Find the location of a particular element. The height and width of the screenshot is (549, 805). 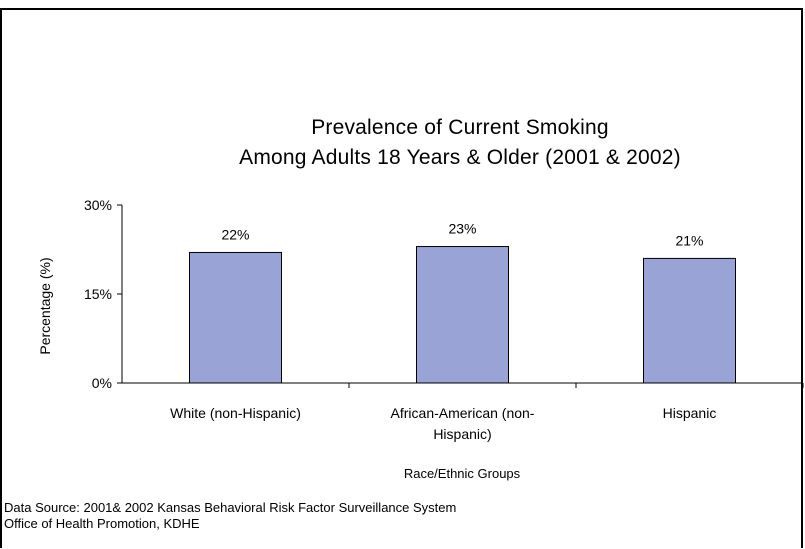

x-tick-label: Hispanic) is located at coordinates (462, 434).